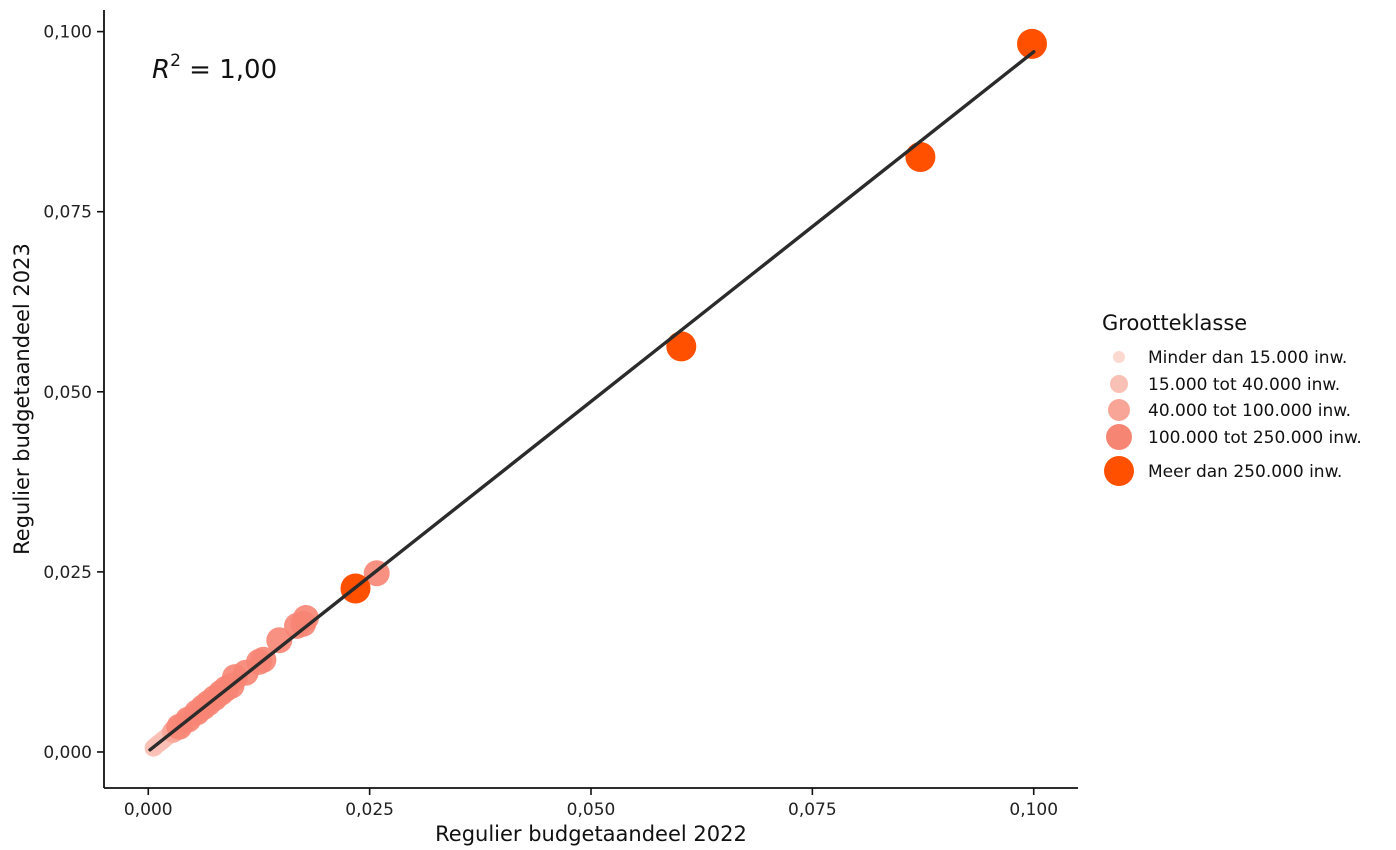 Image resolution: width=1396 pixels, height=850 pixels. Describe the element at coordinates (229, 70) in the screenshot. I see `r-value: = 1,00` at that location.